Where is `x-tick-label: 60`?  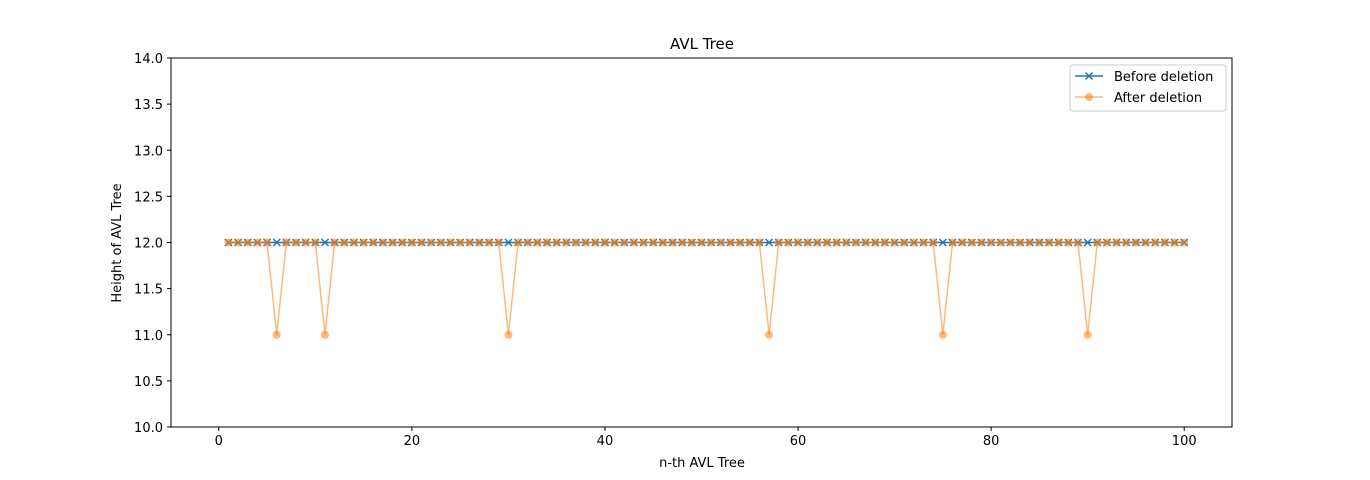
x-tick-label: 60 is located at coordinates (798, 441).